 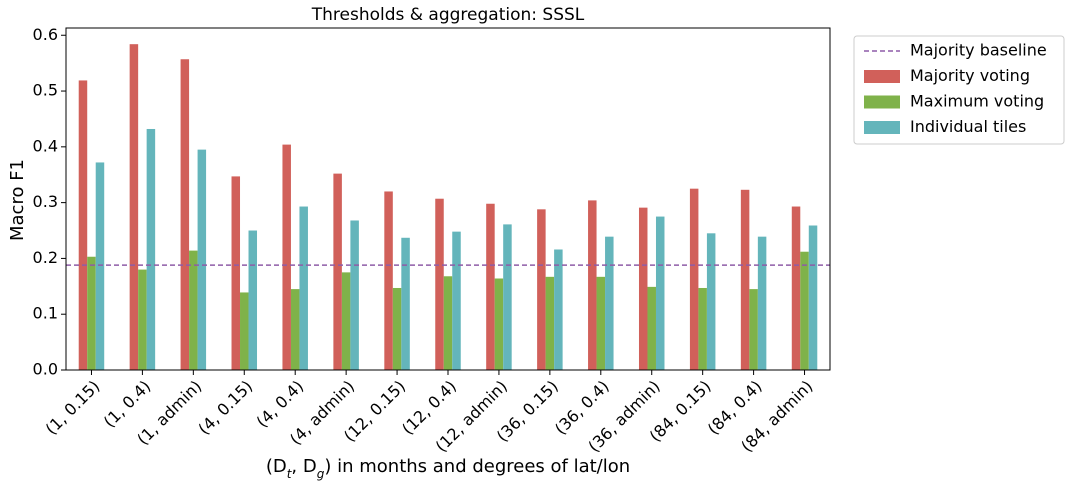 What do you see at coordinates (17, 200) in the screenshot?
I see `y-axis-label: Macro F1` at bounding box center [17, 200].